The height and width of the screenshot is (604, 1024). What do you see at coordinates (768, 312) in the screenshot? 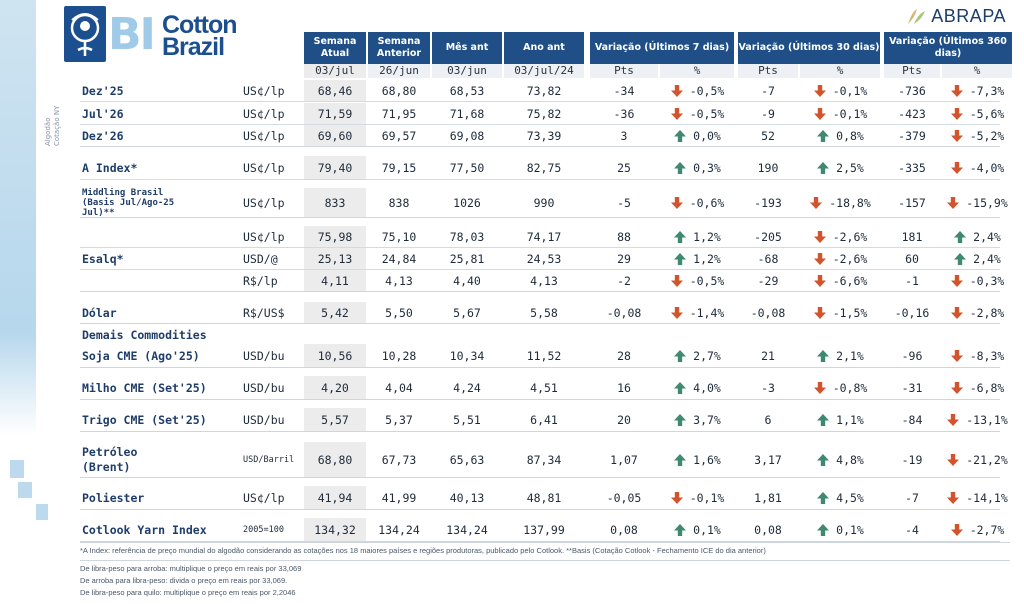
I see `points-30d: -0,08` at bounding box center [768, 312].